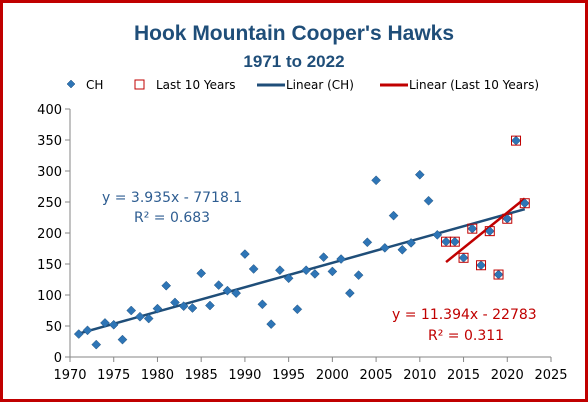 The image size is (588, 402). What do you see at coordinates (172, 218) in the screenshot?
I see `r-squared-ch: R² = 0.683` at bounding box center [172, 218].